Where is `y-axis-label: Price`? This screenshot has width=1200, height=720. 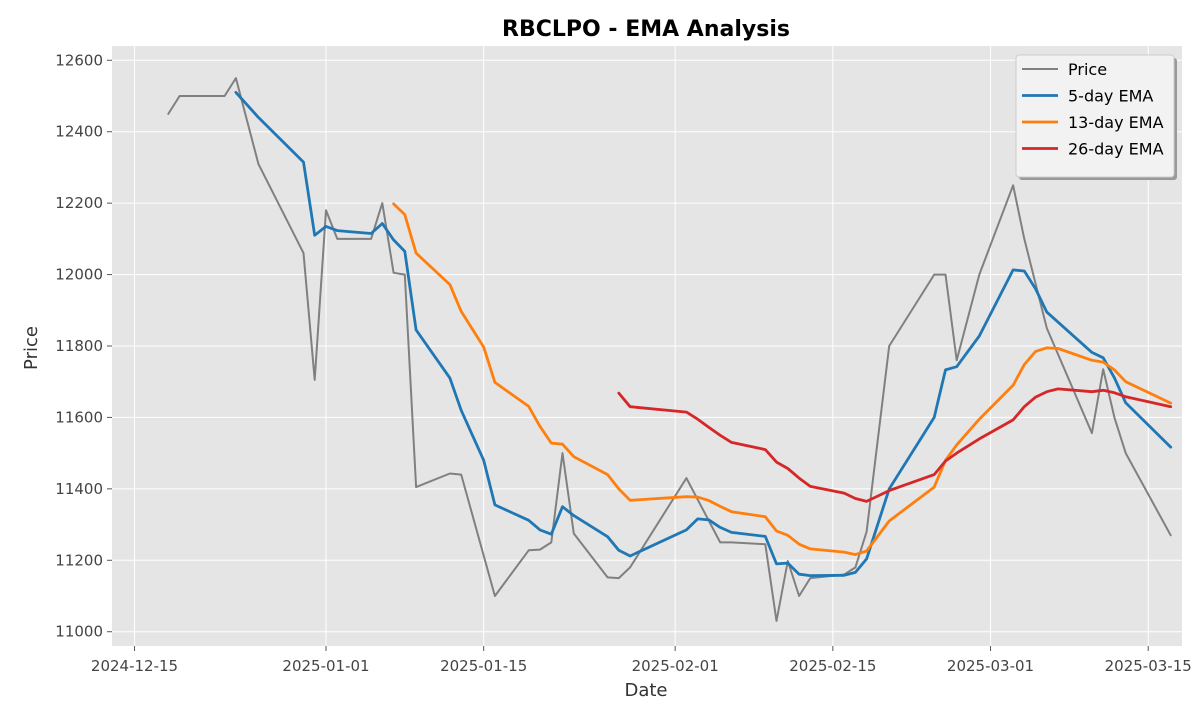 y-axis-label: Price is located at coordinates (31, 348).